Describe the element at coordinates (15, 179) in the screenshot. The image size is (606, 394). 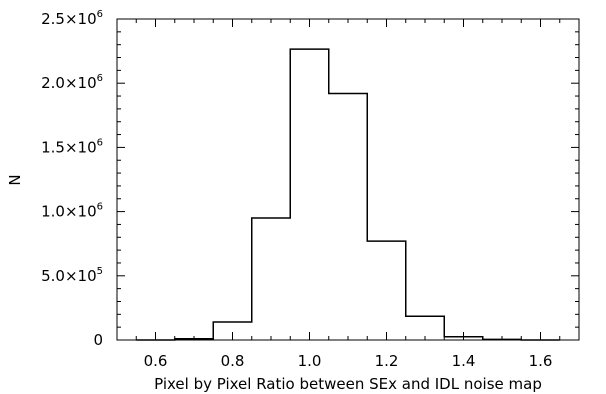
I see `y-axis-label: N` at that location.